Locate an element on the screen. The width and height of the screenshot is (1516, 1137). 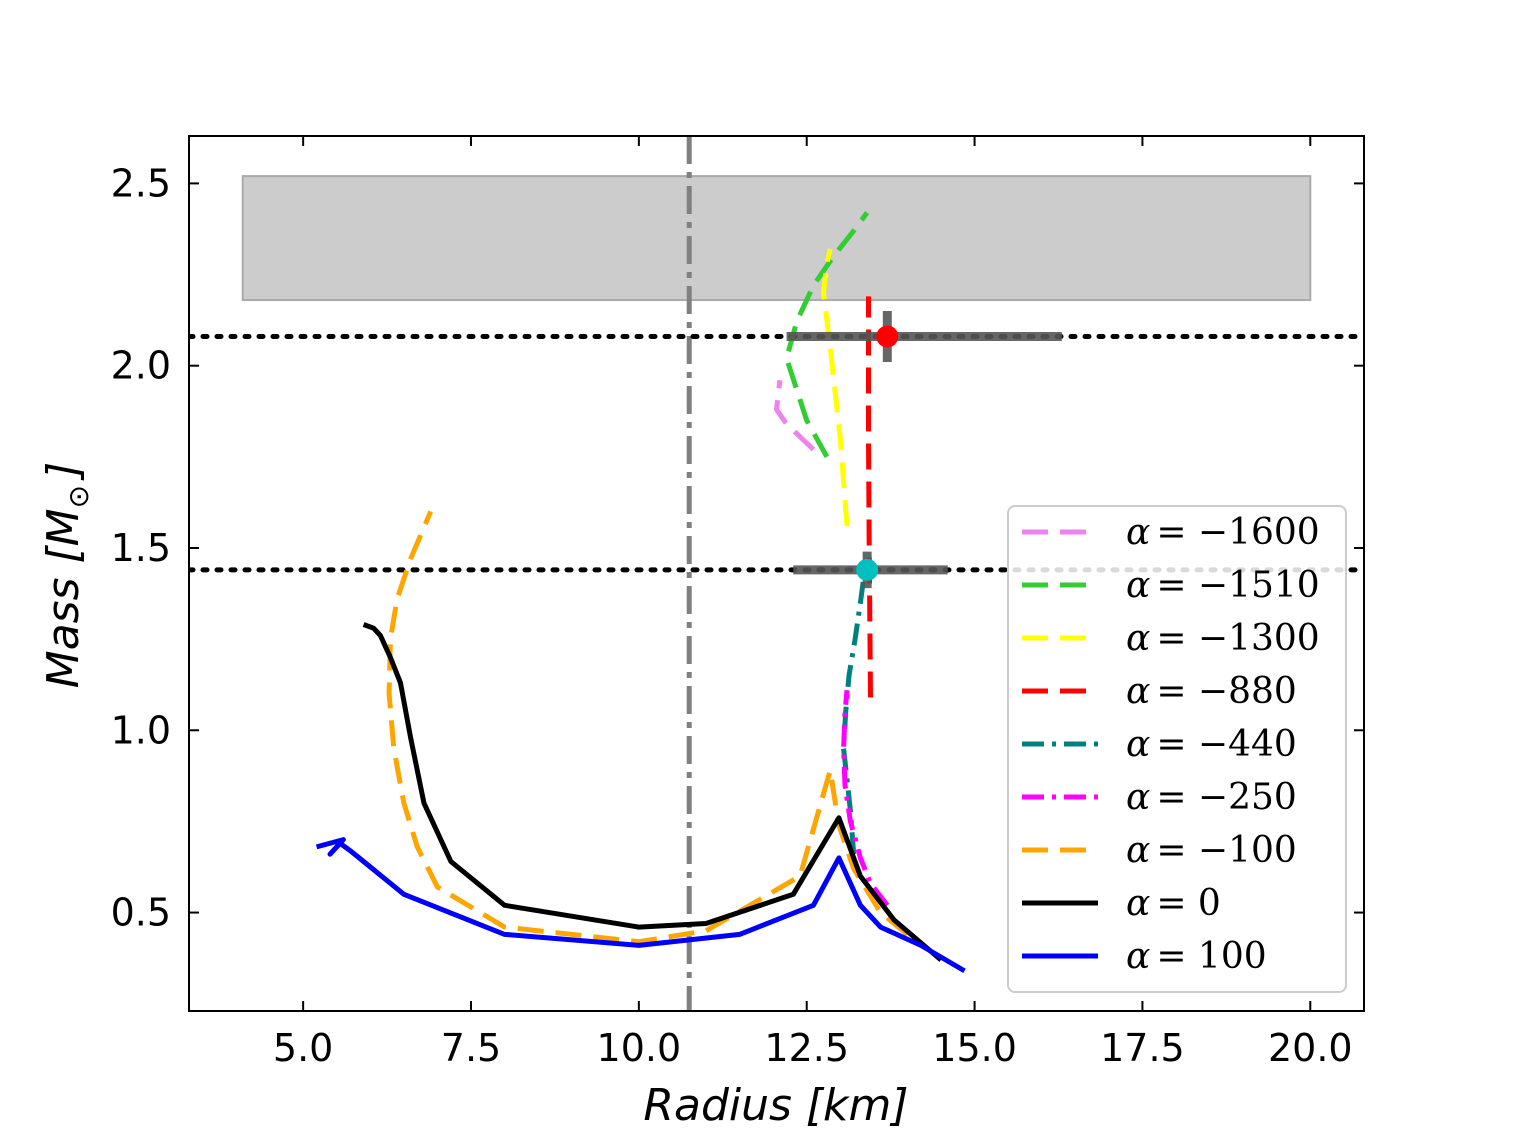
legend-label-7: α = 0 is located at coordinates (1173, 903).